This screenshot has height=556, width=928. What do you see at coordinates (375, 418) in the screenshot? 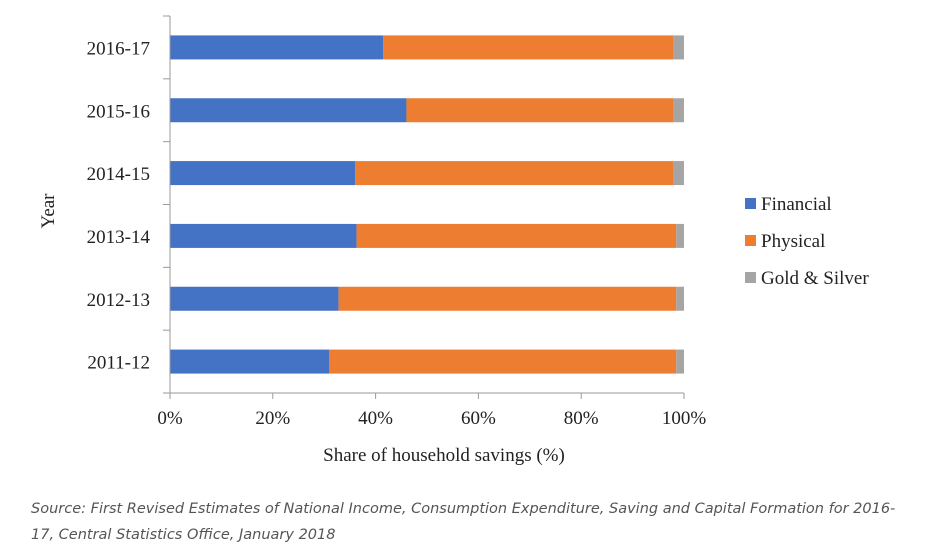
I see `x-tick-label: 40%` at bounding box center [375, 418].